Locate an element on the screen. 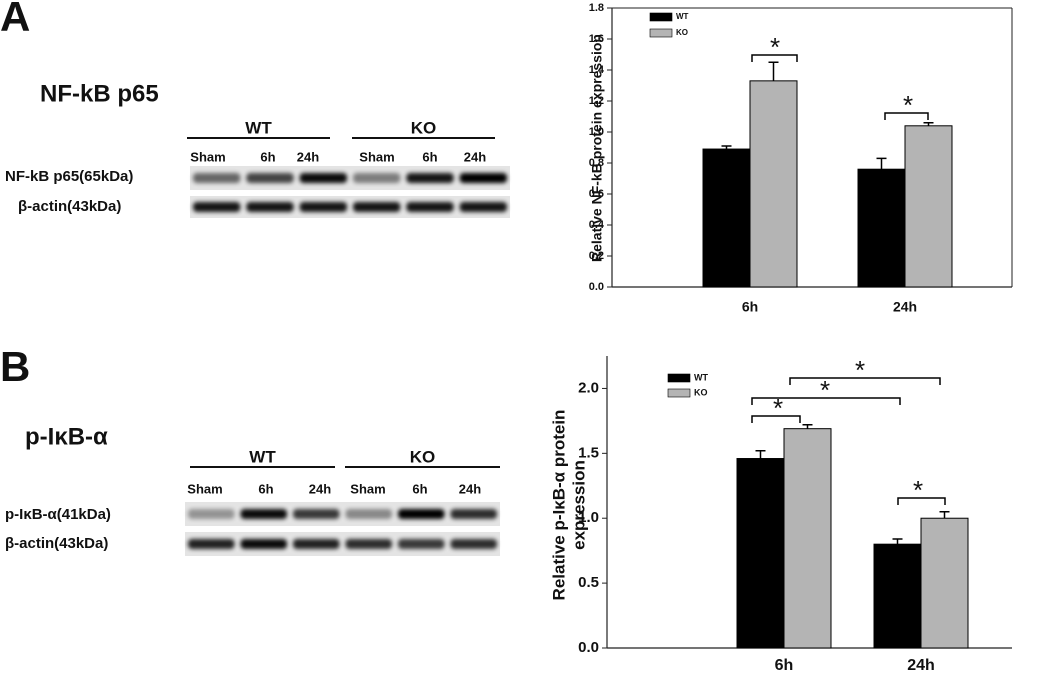  y-tick-label: 0.5 is located at coordinates (588, 582).